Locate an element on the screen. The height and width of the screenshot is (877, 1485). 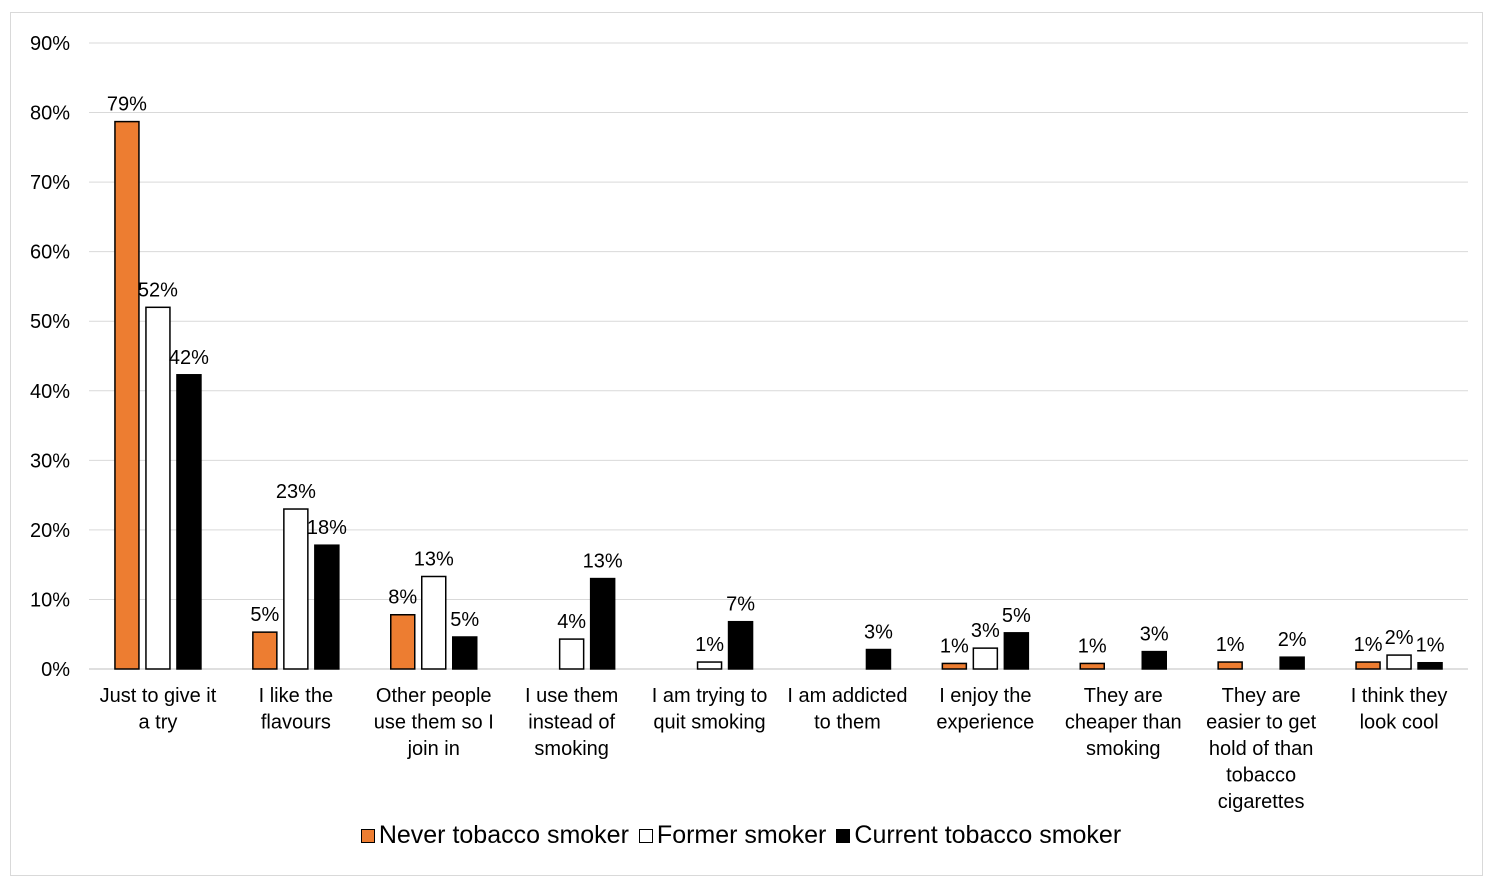
x-tick-label: hold of than is located at coordinates (1261, 749).